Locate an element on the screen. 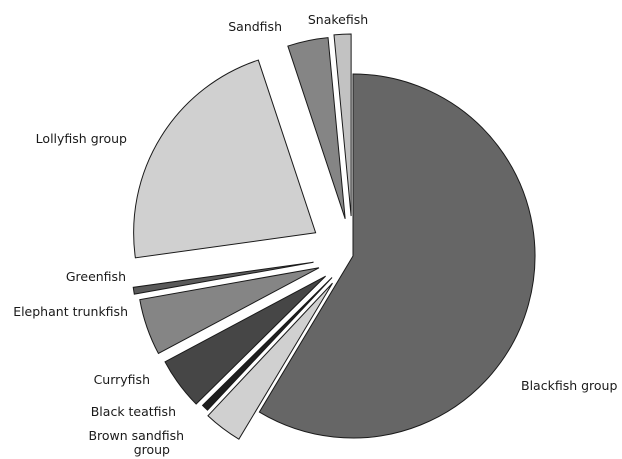  pie-label-snakefish: Snakefish is located at coordinates (338, 19).